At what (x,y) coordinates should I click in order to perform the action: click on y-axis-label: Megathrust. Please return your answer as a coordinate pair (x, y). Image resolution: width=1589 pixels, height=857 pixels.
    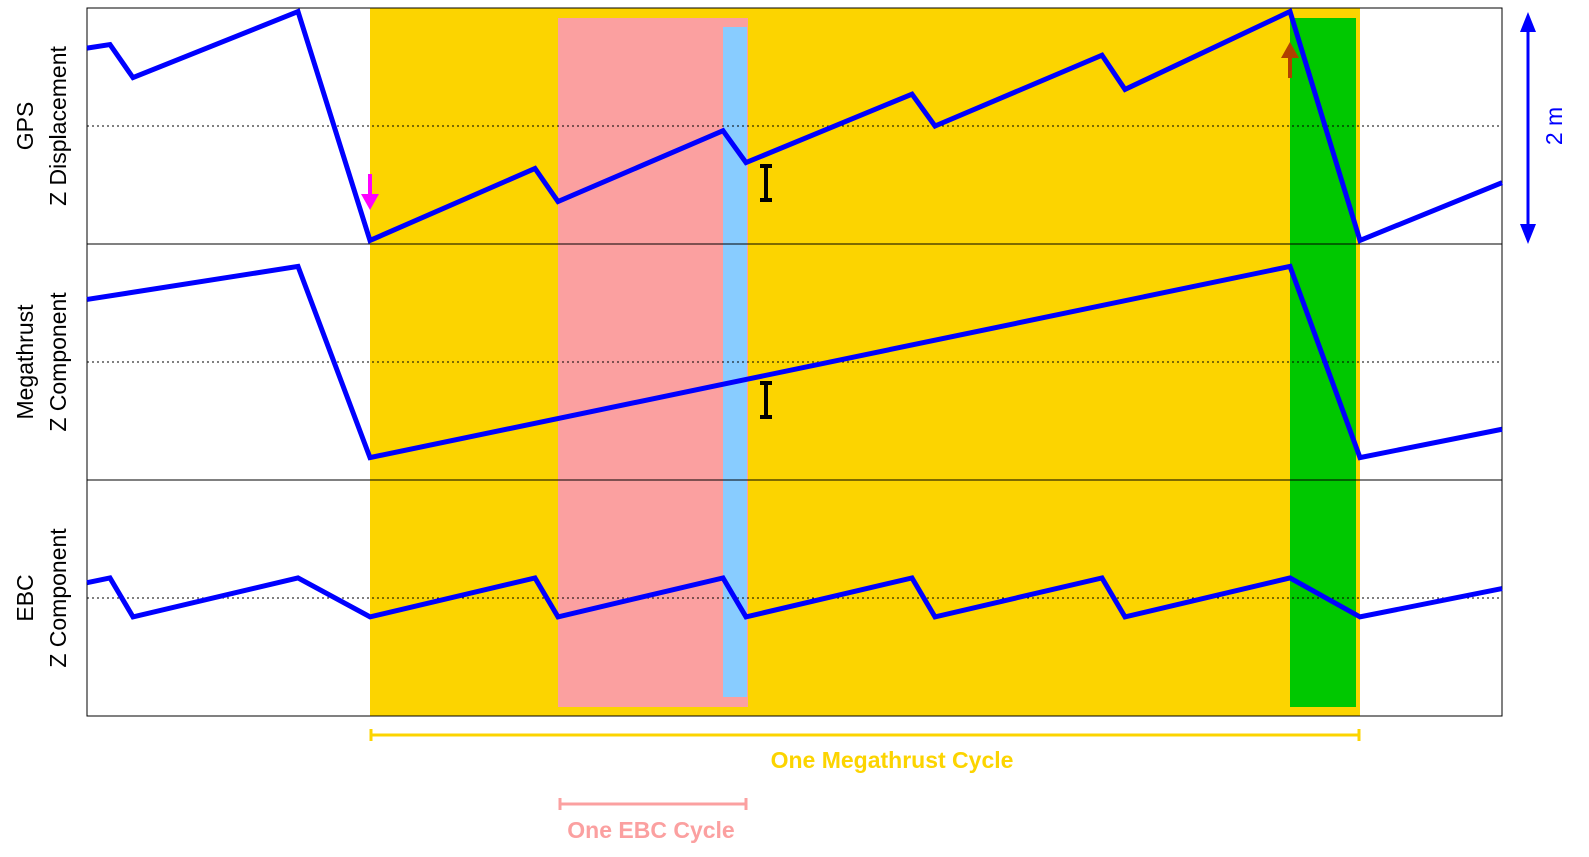
    Looking at the image, I should click on (25, 362).